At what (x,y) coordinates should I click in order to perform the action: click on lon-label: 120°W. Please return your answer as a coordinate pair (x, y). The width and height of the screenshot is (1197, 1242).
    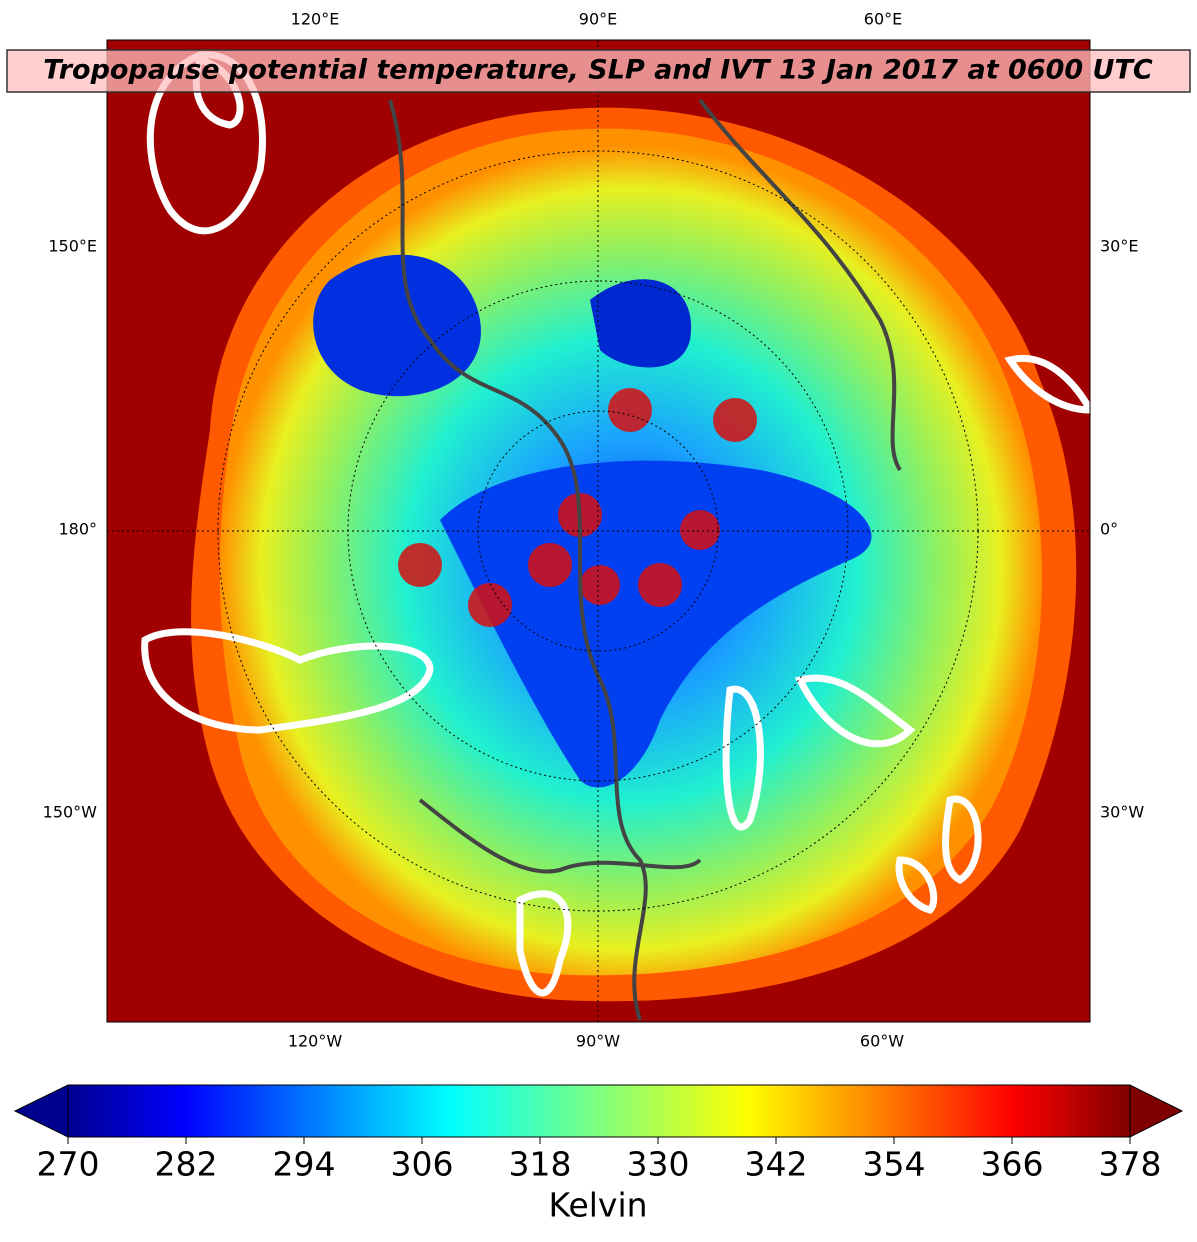
    Looking at the image, I should click on (315, 1041).